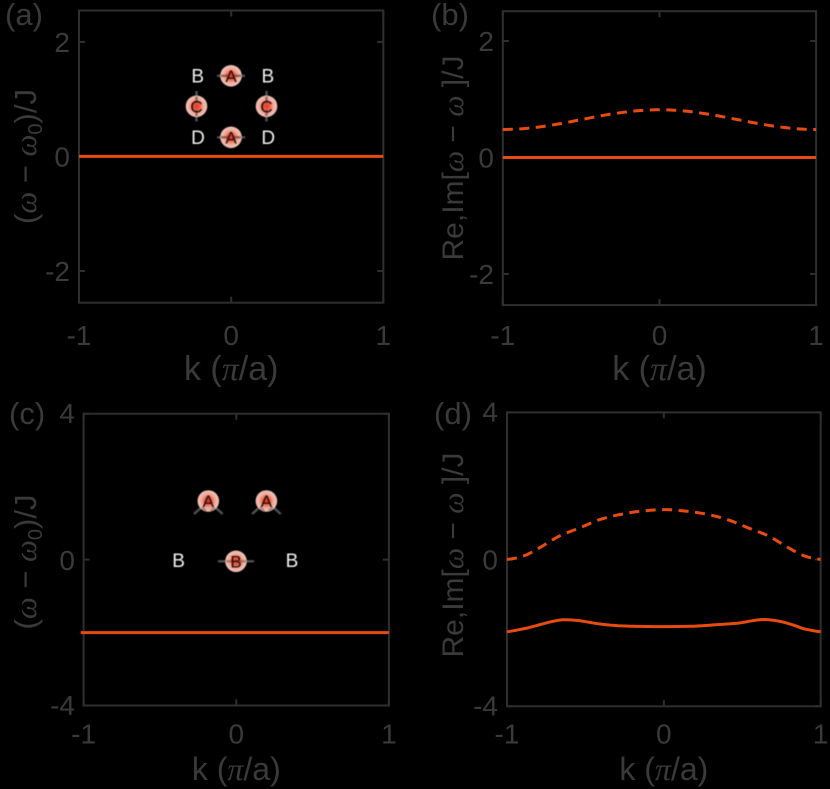 This screenshot has height=789, width=830. What do you see at coordinates (27, 413) in the screenshot?
I see `svg-text: (c)` at bounding box center [27, 413].